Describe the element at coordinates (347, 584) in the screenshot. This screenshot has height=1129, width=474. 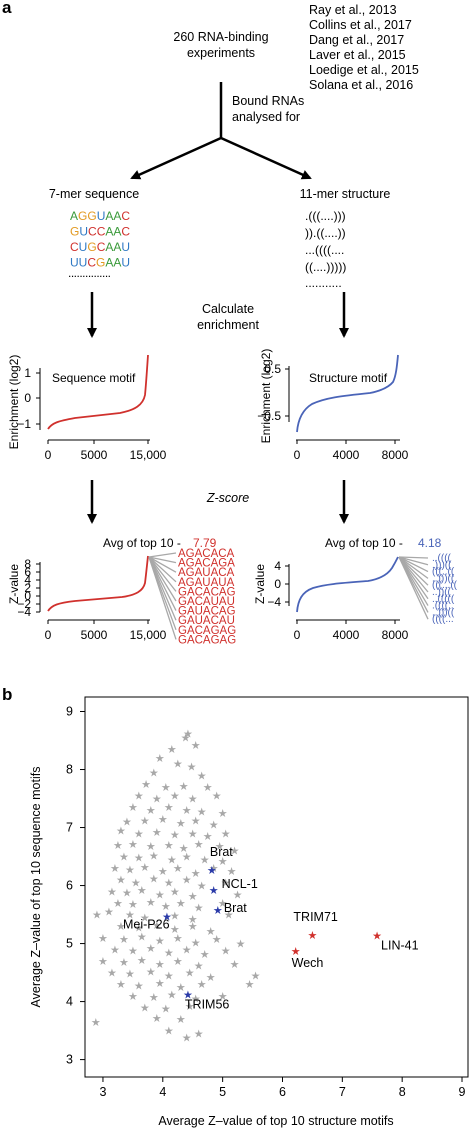
I see `struct-z-curve` at that location.